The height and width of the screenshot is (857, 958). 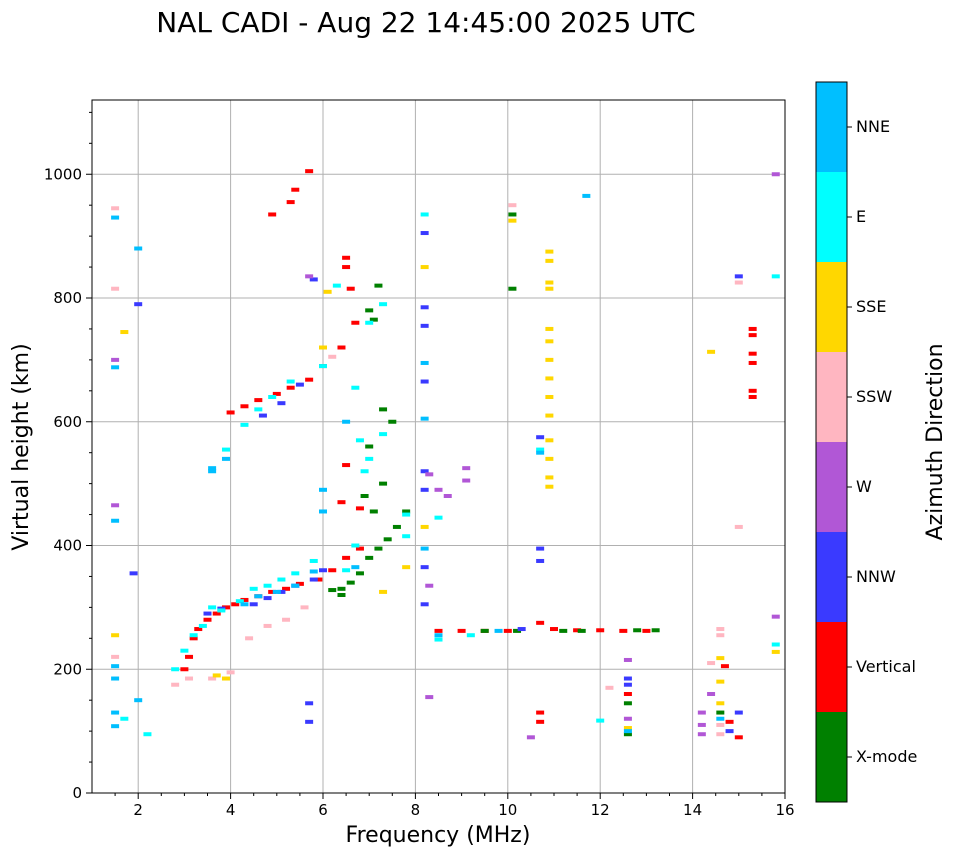 What do you see at coordinates (886, 666) in the screenshot?
I see `colorbar-tick-label: Vertical` at bounding box center [886, 666].